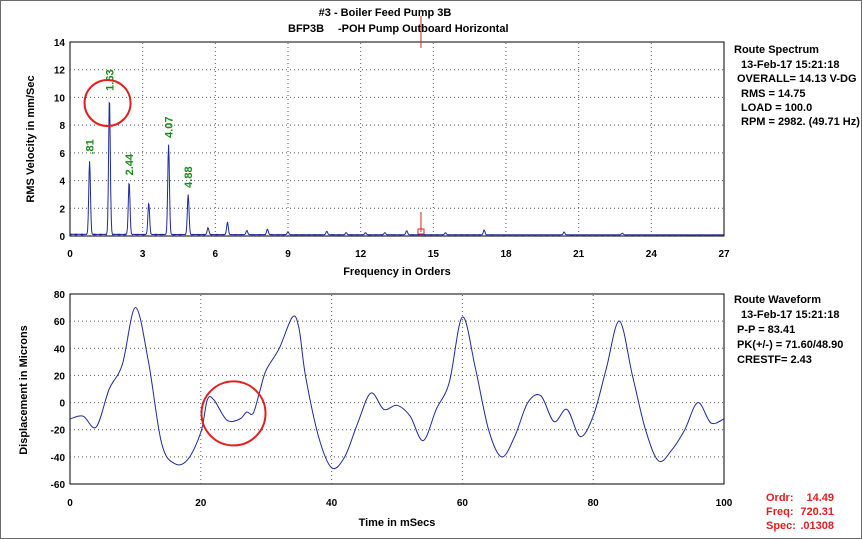  I want to click on spectrum-x-tick: 27, so click(724, 254).